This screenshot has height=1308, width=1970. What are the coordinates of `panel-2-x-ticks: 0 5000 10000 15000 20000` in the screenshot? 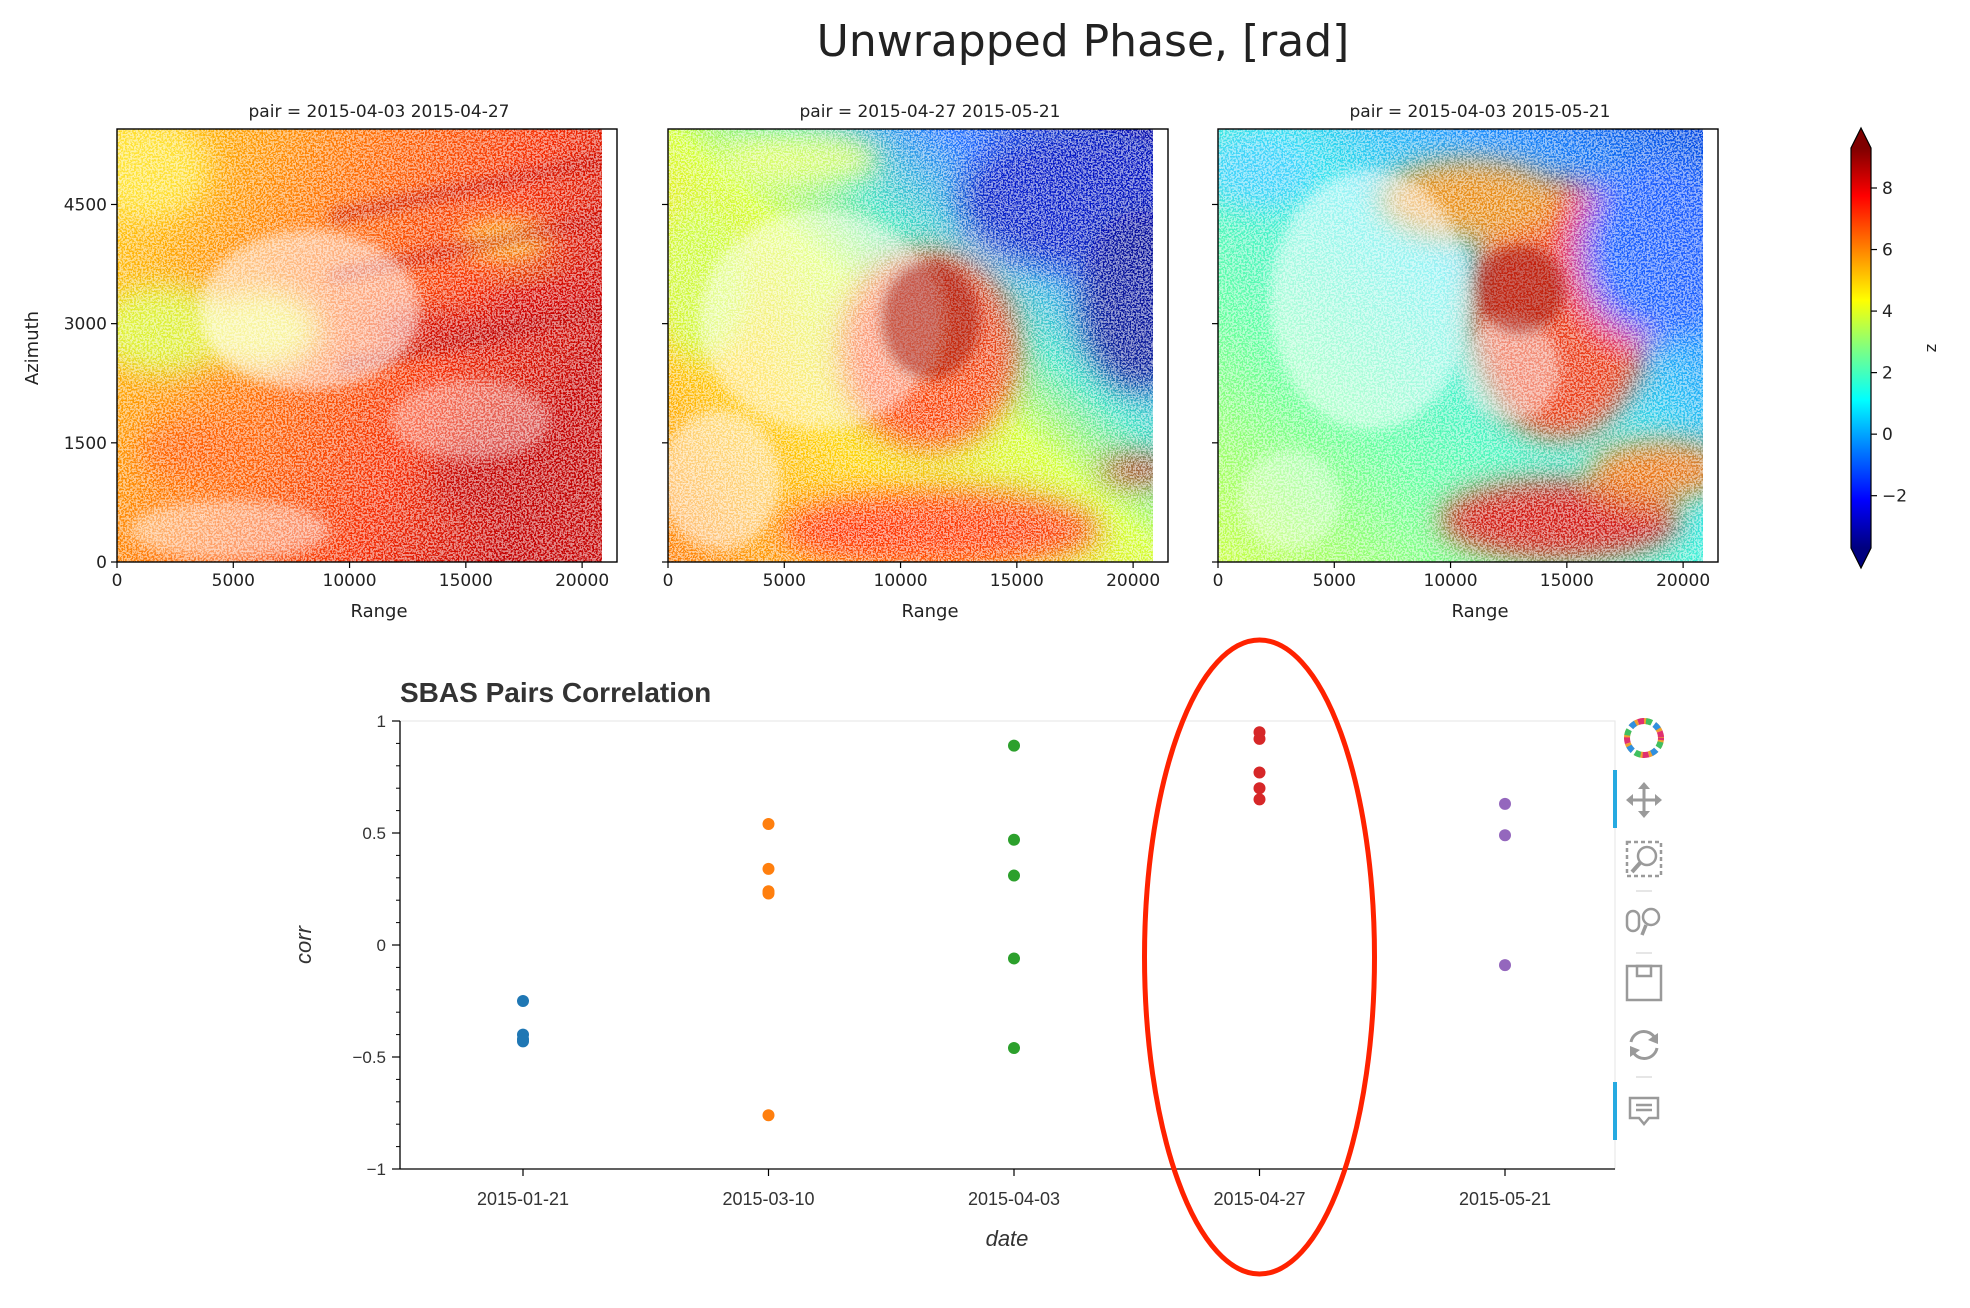 It's located at (911, 576).